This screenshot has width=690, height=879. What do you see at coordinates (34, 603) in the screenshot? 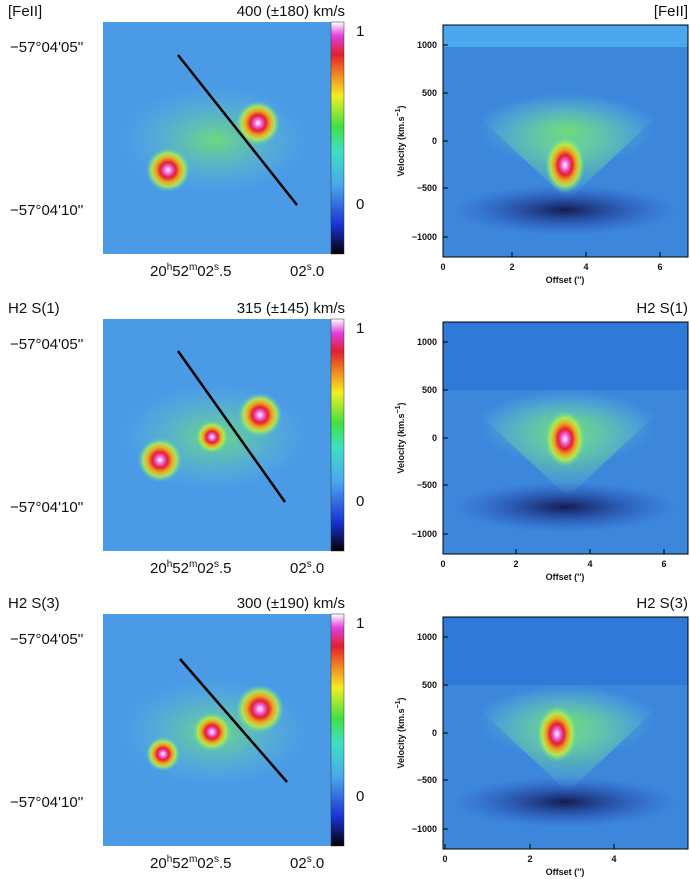
I see `line-label: H2 S(3)` at bounding box center [34, 603].